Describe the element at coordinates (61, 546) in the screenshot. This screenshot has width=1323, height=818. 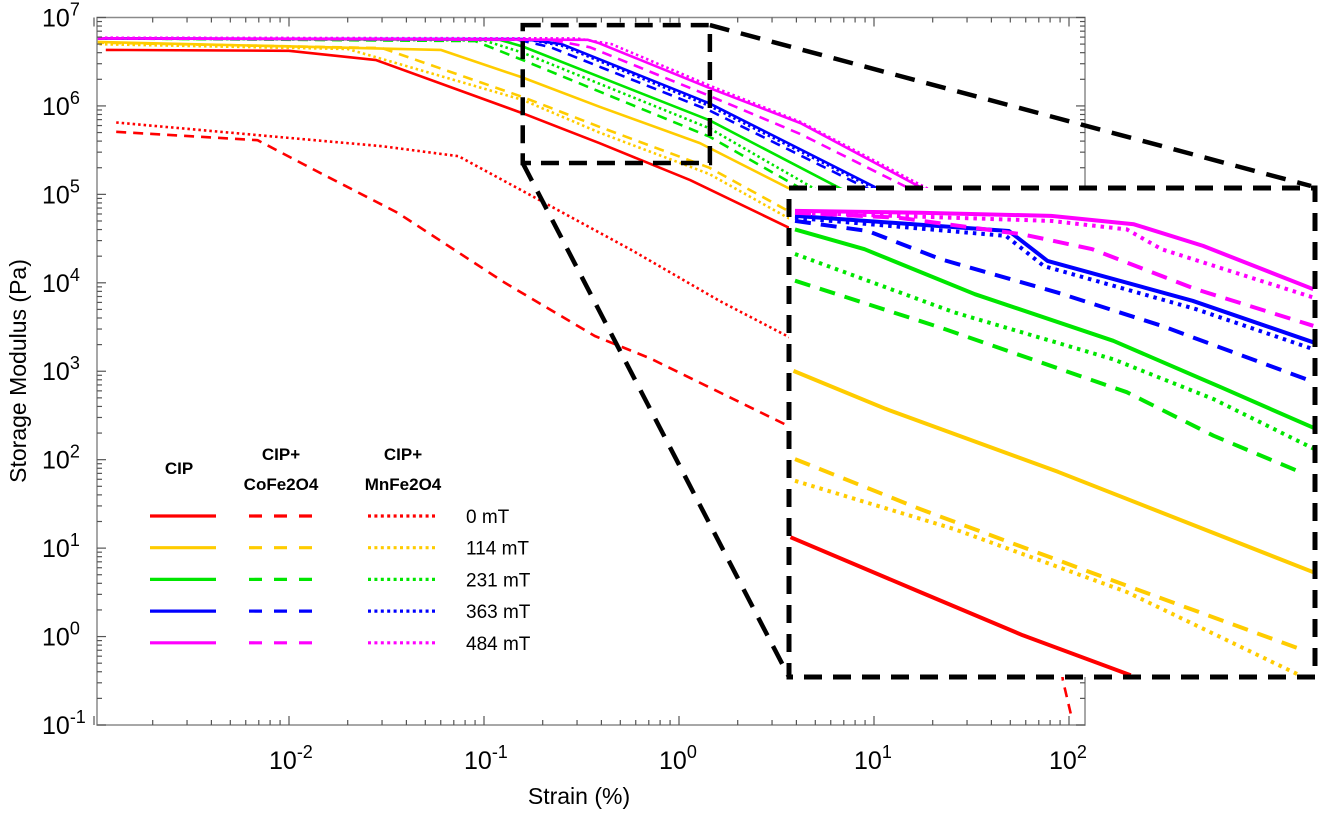
I see `y-tick-label: 10¹` at that location.